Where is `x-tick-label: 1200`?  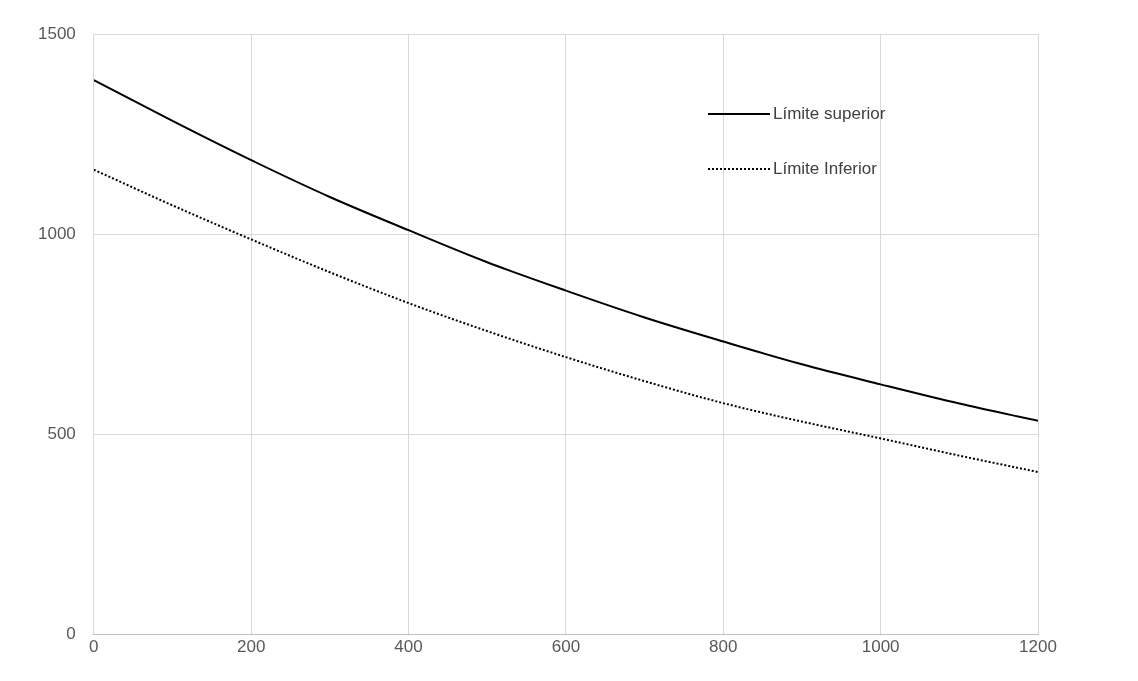 x-tick-label: 1200 is located at coordinates (1038, 647).